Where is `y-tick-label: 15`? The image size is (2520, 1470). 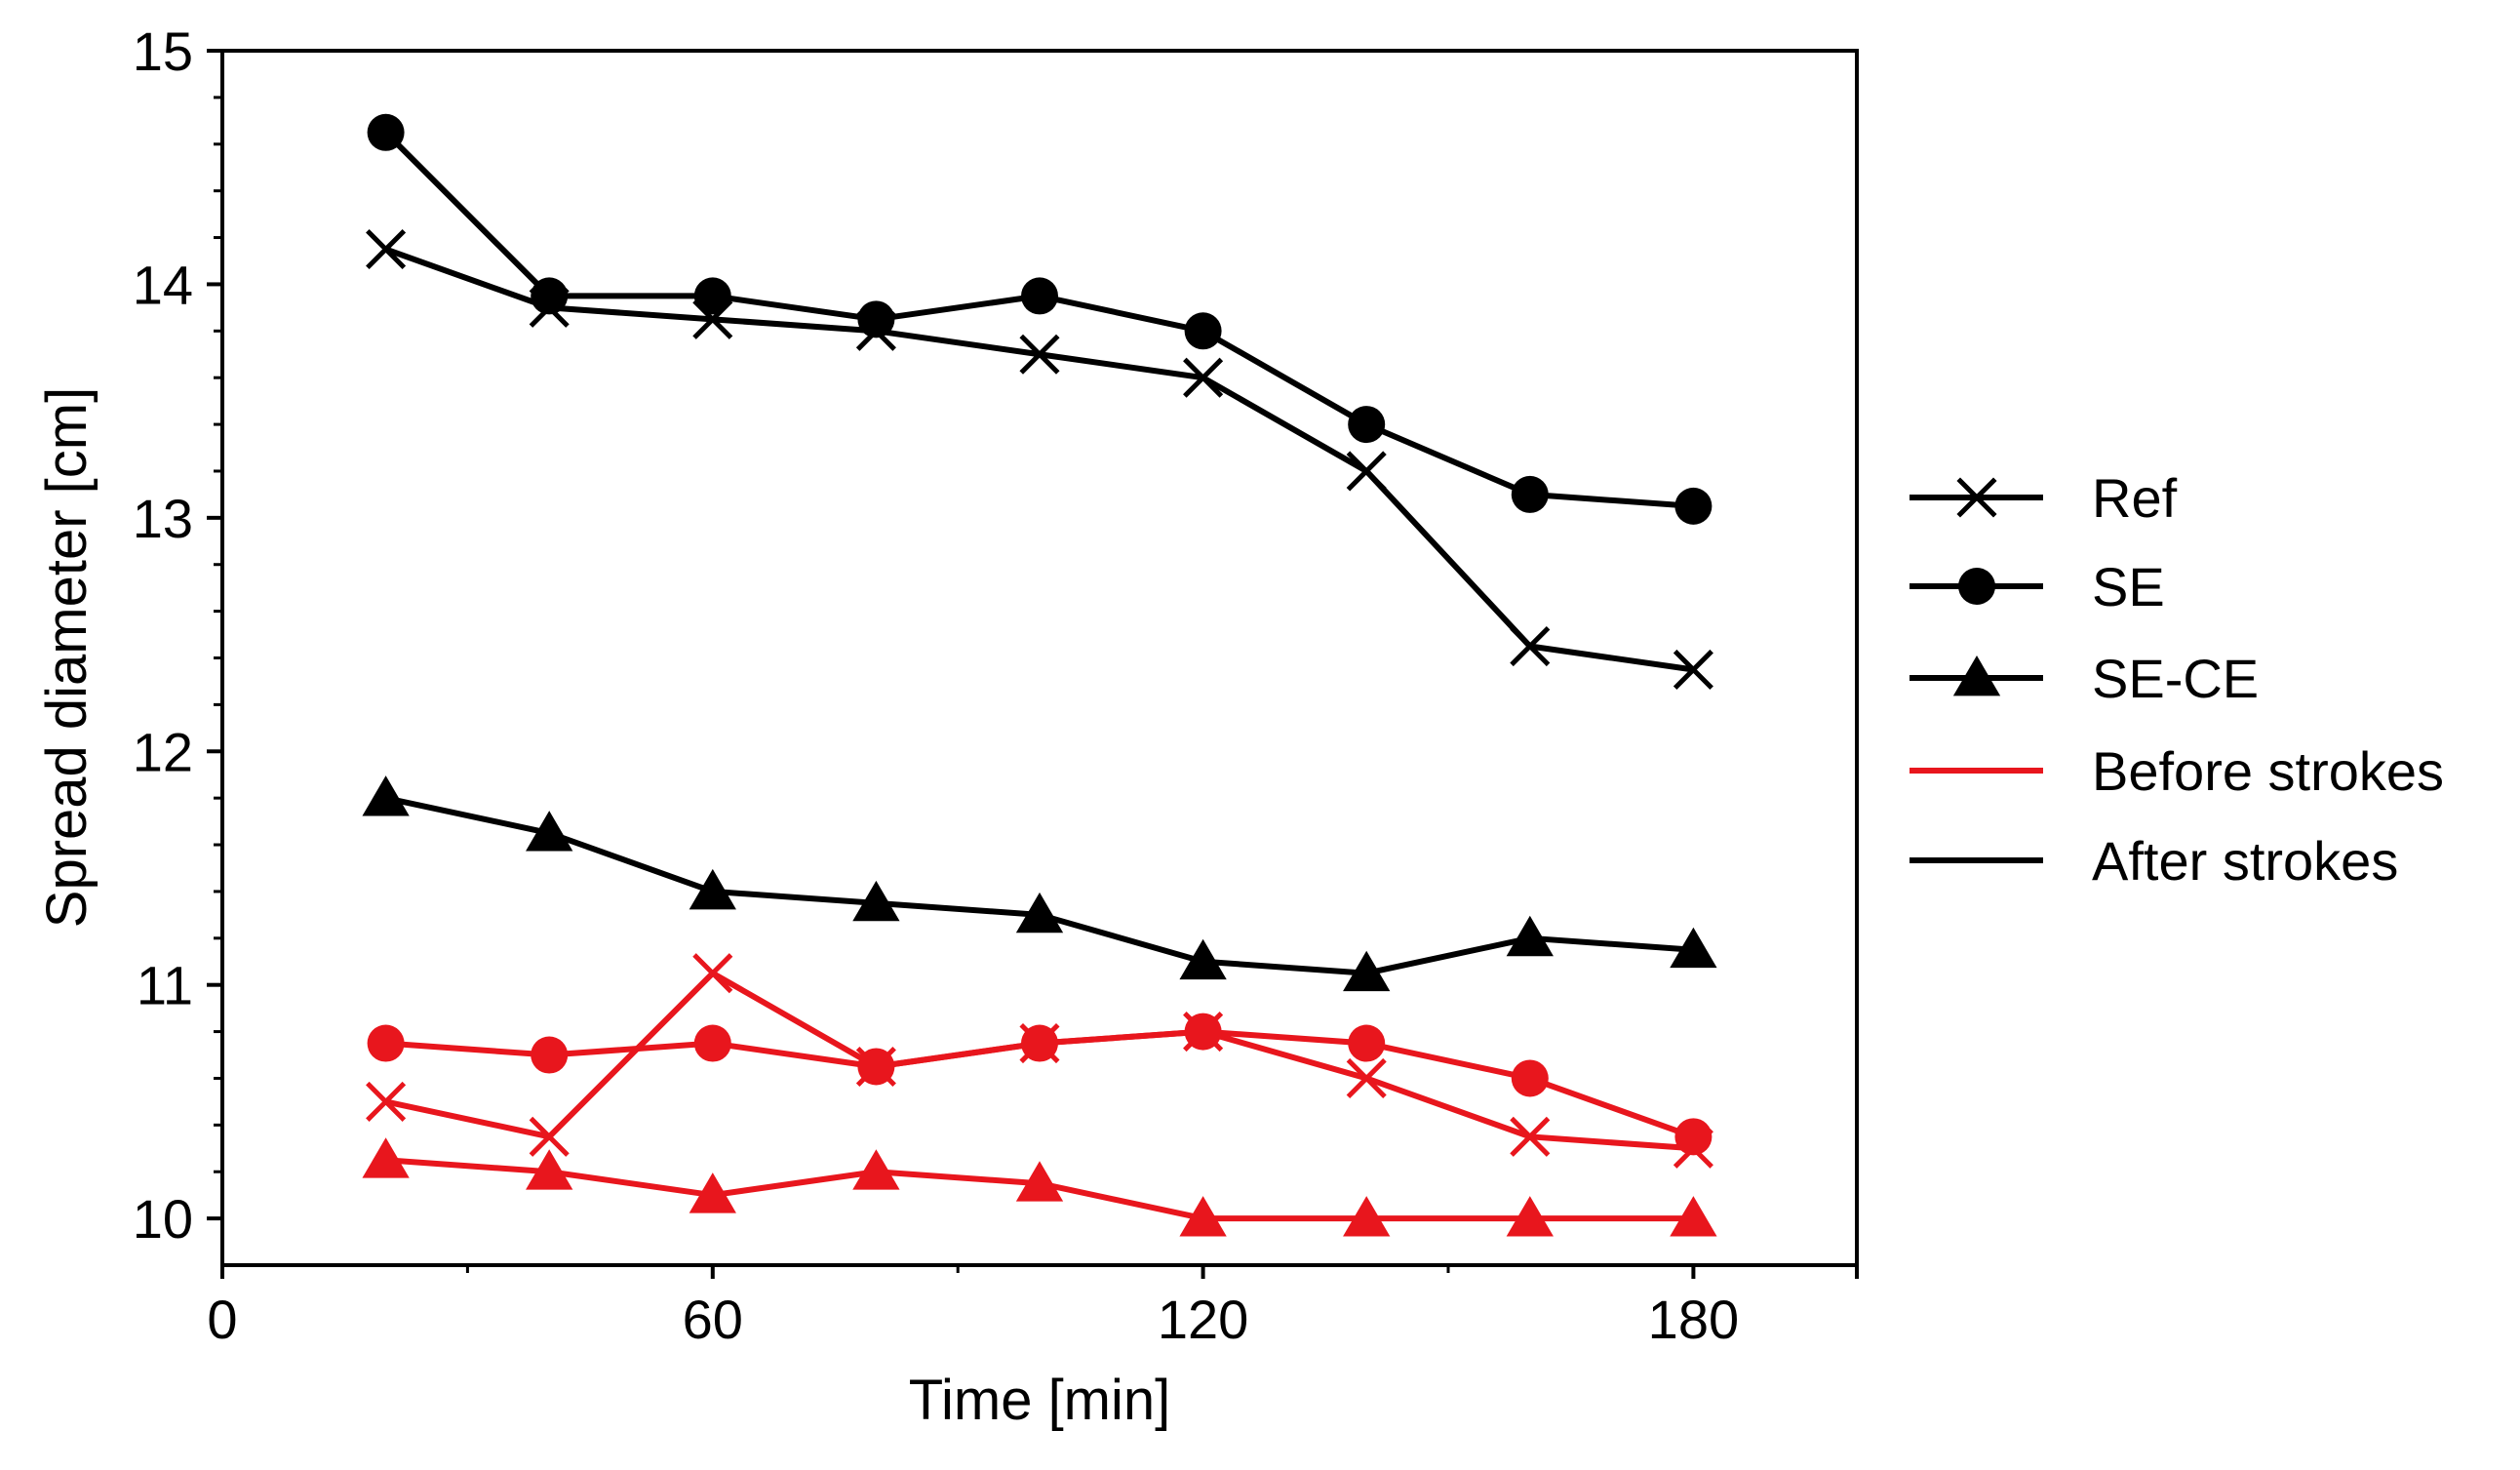
y-tick-label: 15 is located at coordinates (163, 51).